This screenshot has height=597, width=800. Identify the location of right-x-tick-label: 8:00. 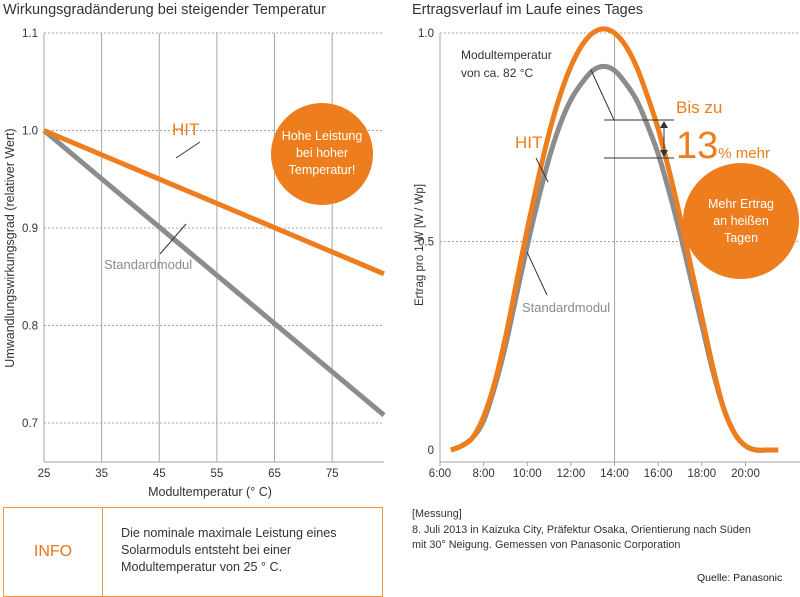
(483, 474).